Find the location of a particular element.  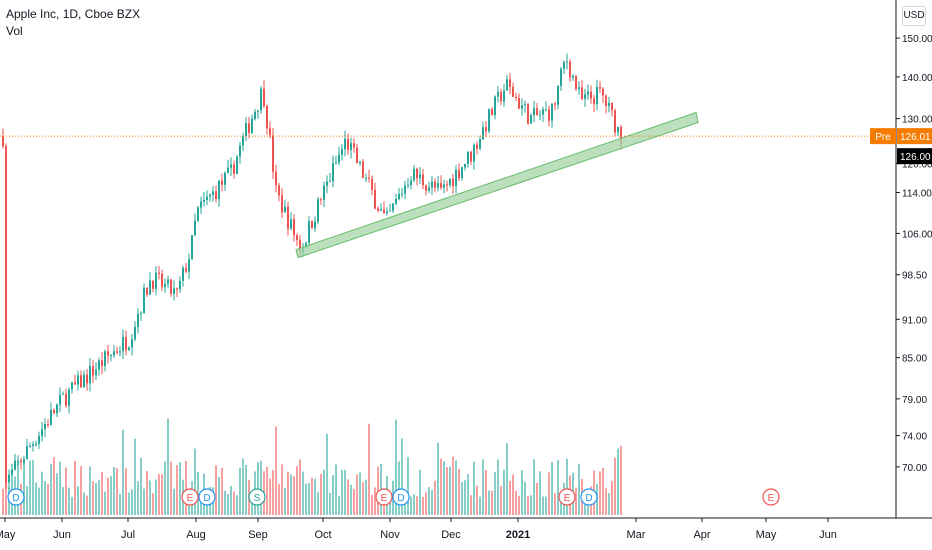

price-label-box is located at coordinates (914, 136).